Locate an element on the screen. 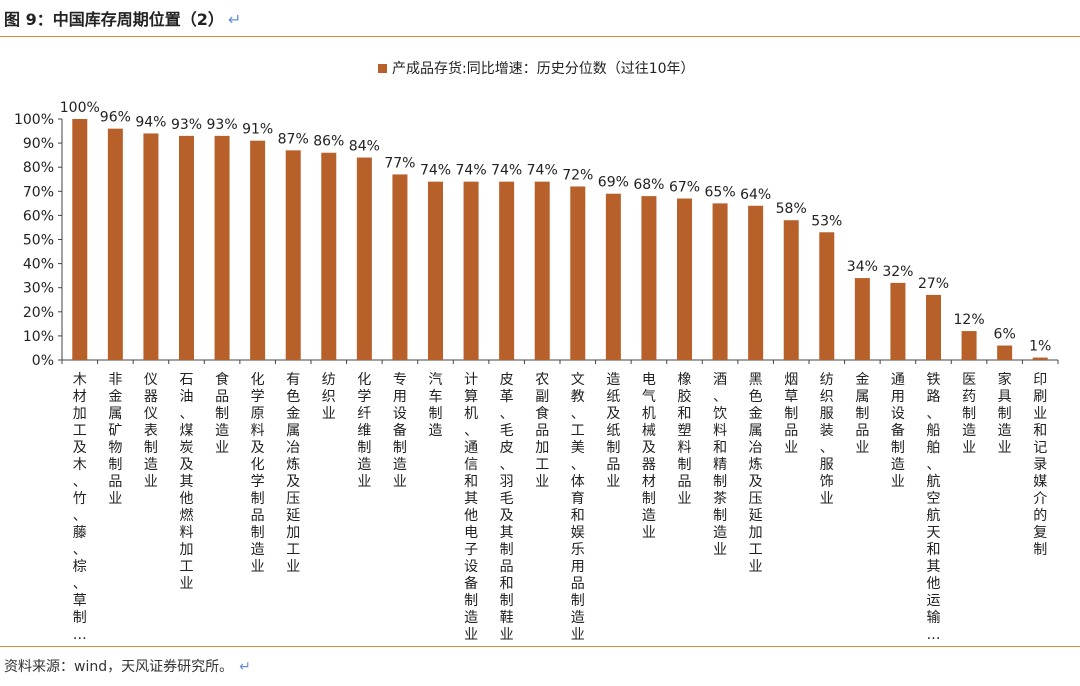 The image size is (1080, 686). category-label: 汽车制造 is located at coordinates (436, 405).